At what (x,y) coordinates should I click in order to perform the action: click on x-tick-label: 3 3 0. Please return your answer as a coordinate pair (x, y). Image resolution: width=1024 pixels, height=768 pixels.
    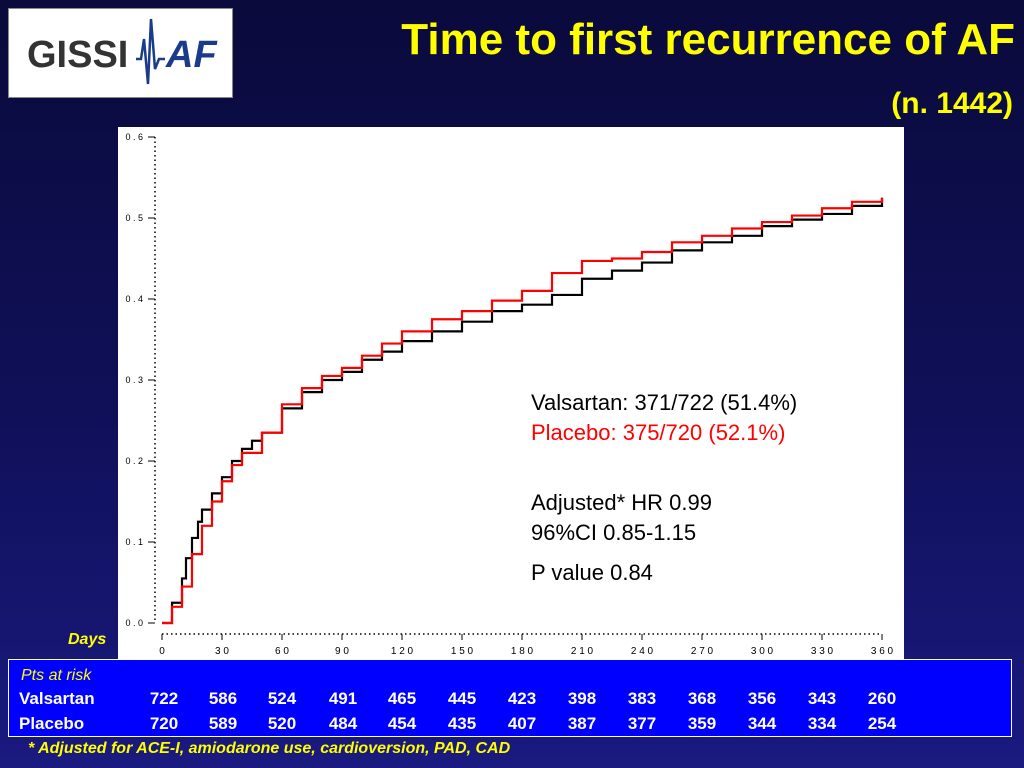
    Looking at the image, I should click on (822, 651).